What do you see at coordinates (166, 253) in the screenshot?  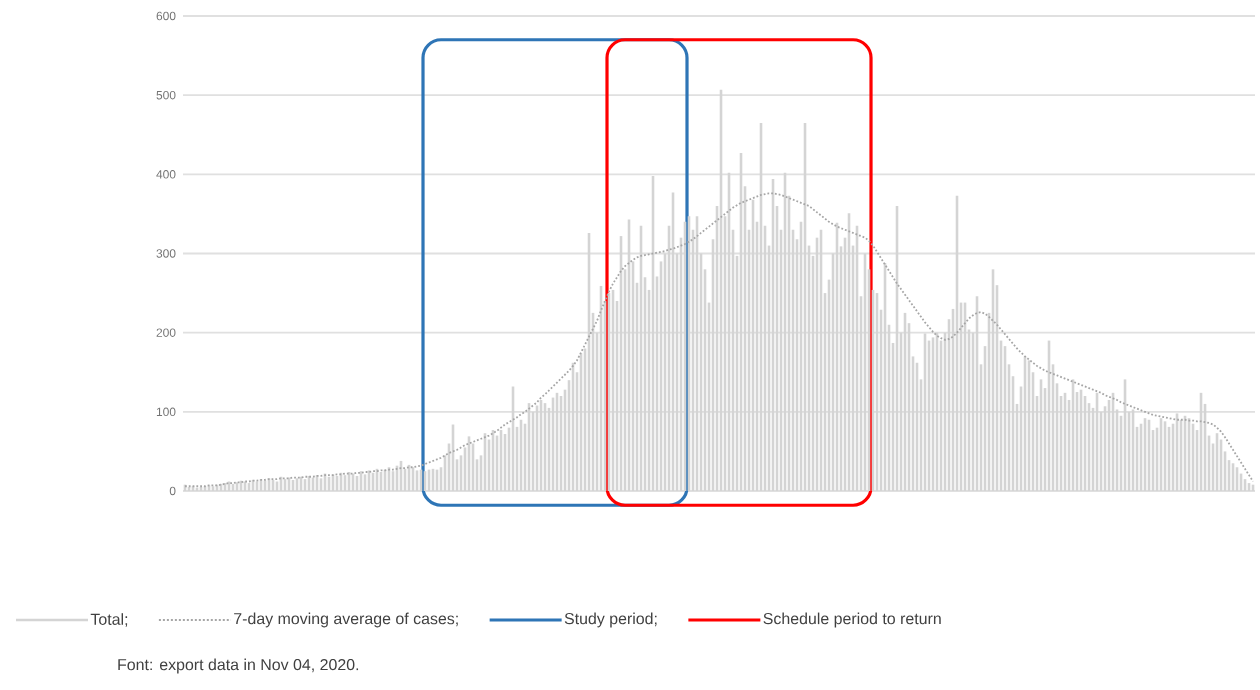 I see `y-tick-label: 300` at bounding box center [166, 253].